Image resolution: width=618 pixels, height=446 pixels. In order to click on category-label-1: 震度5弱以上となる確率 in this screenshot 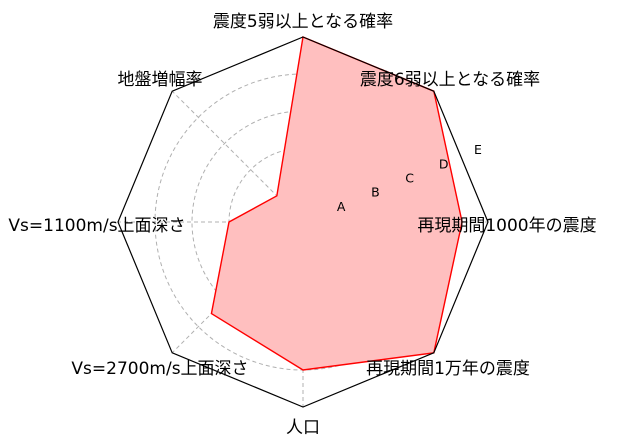, I will do `click(303, 22)`.